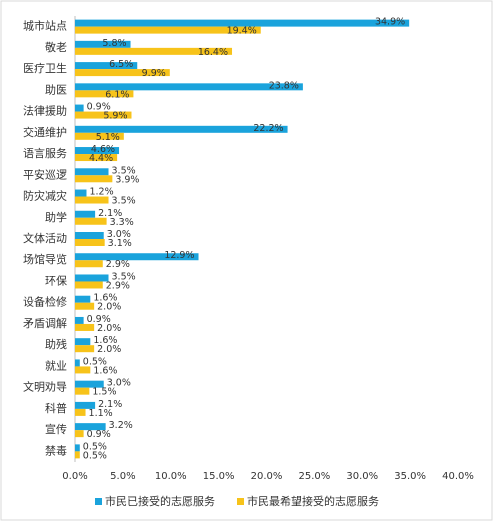 This screenshot has width=493, height=521. What do you see at coordinates (115, 116) in the screenshot?
I see `value-label: 5.9%` at bounding box center [115, 116].